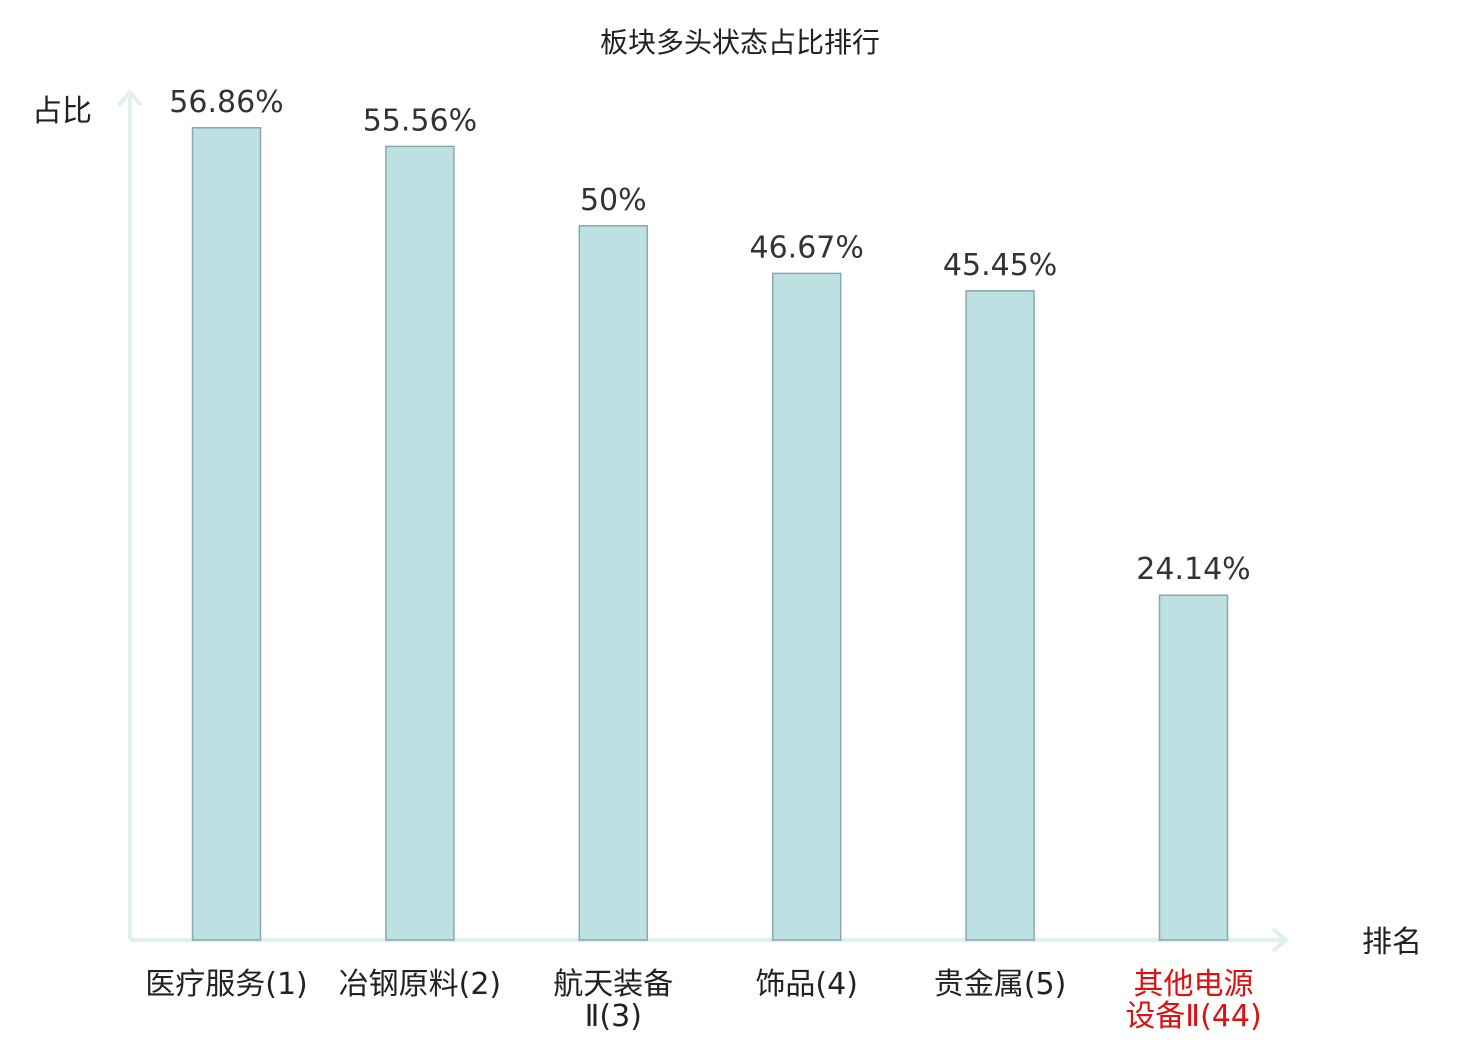 This screenshot has height=1040, width=1480. What do you see at coordinates (87, 515) in the screenshot?
I see `y-axis: 占比` at bounding box center [87, 515].